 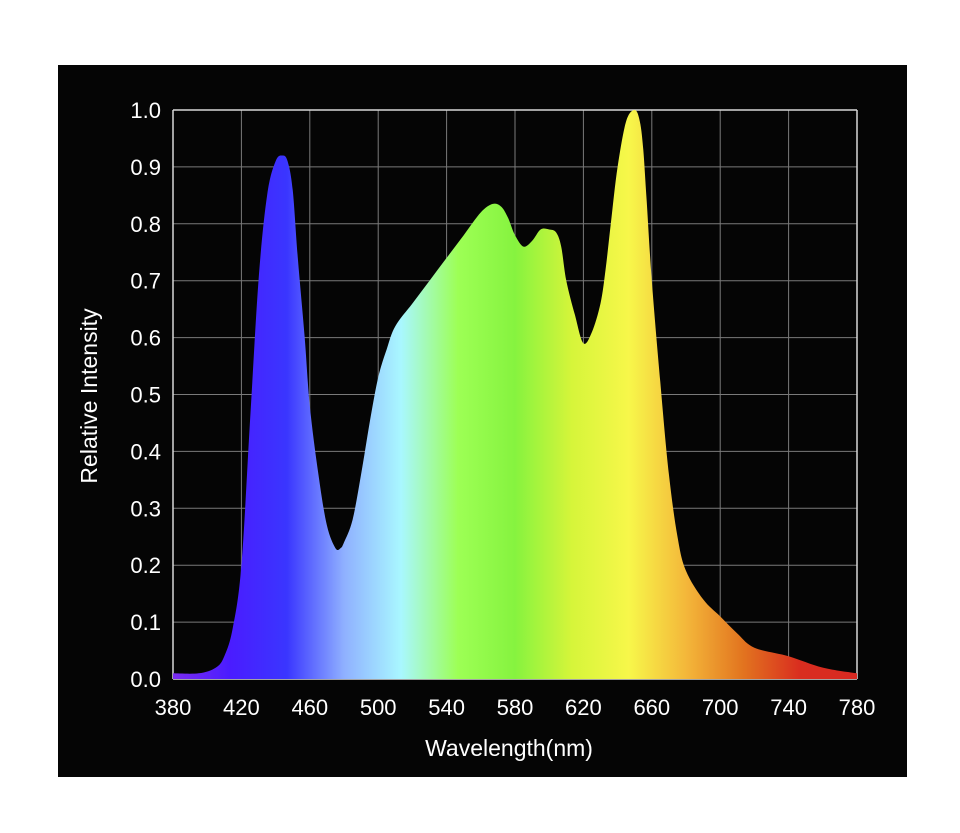 I want to click on y-tick-label: 0.7, so click(x=145, y=281).